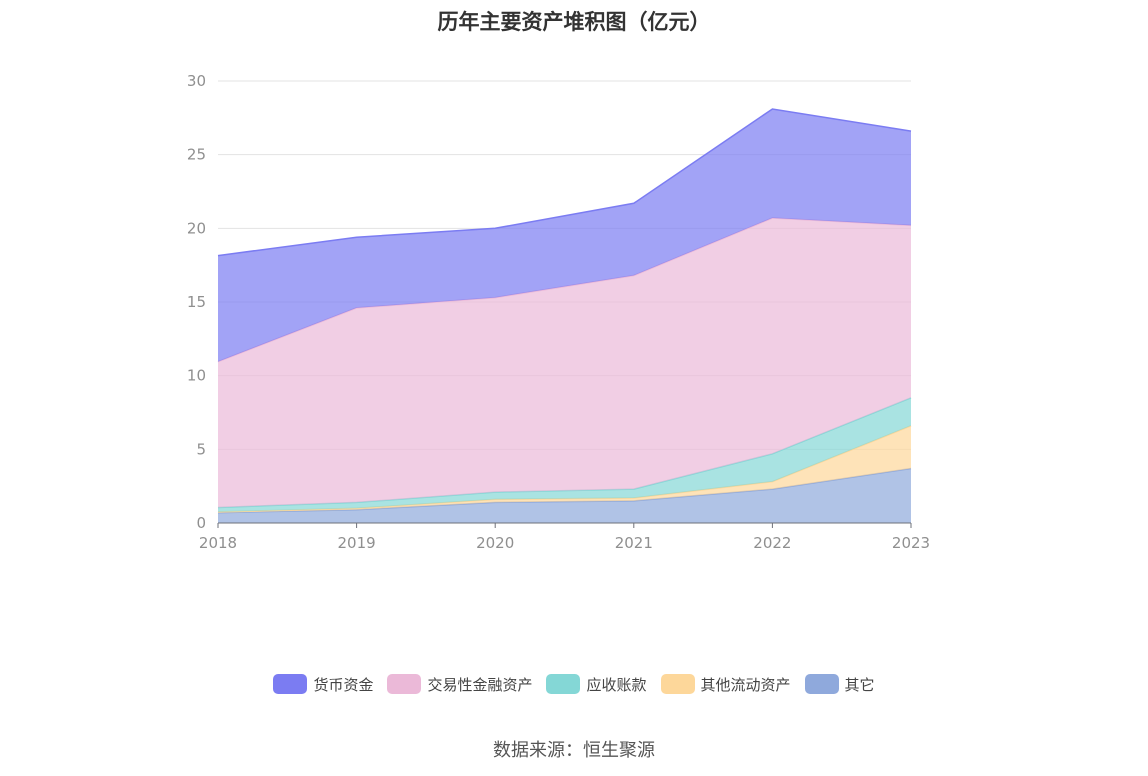 The width and height of the screenshot is (1148, 776). I want to click on legend: 货币资金 交易性金融资产 应收账款 其他流动资产 其它, so click(574, 684).